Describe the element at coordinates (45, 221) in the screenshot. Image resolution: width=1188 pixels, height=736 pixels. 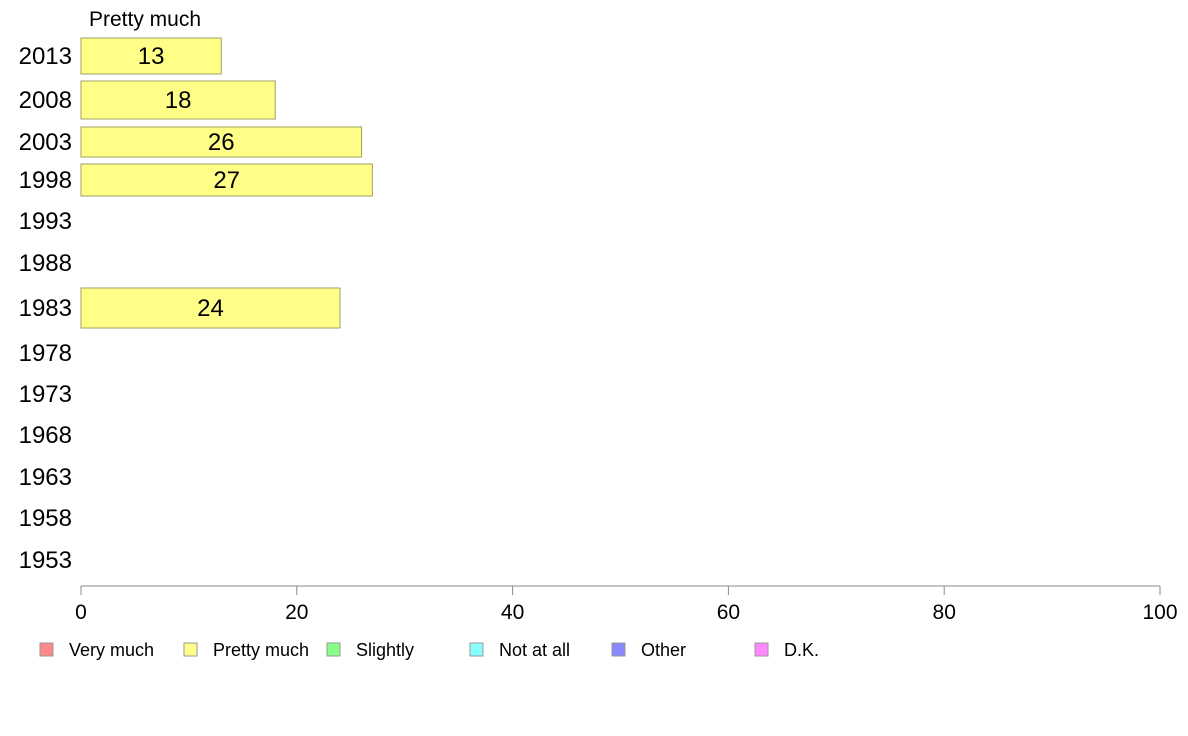
I see `year-label-1993: 1993` at that location.